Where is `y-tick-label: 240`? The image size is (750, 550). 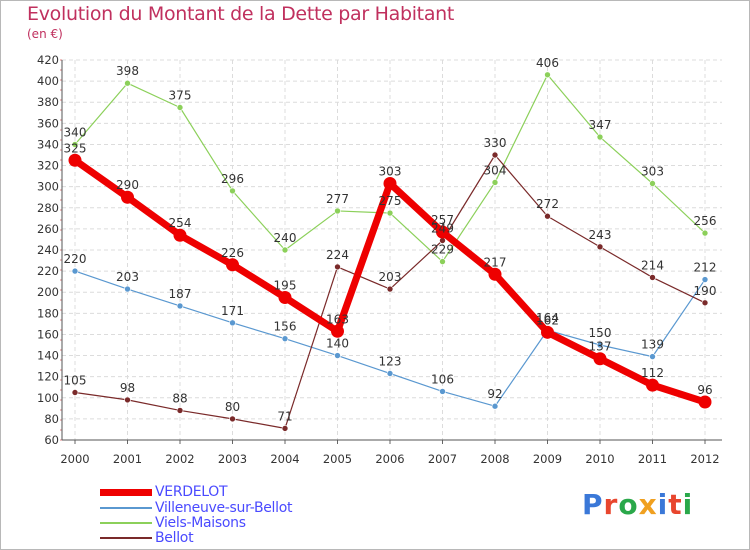 y-tick-label: 240 is located at coordinates (48, 250).